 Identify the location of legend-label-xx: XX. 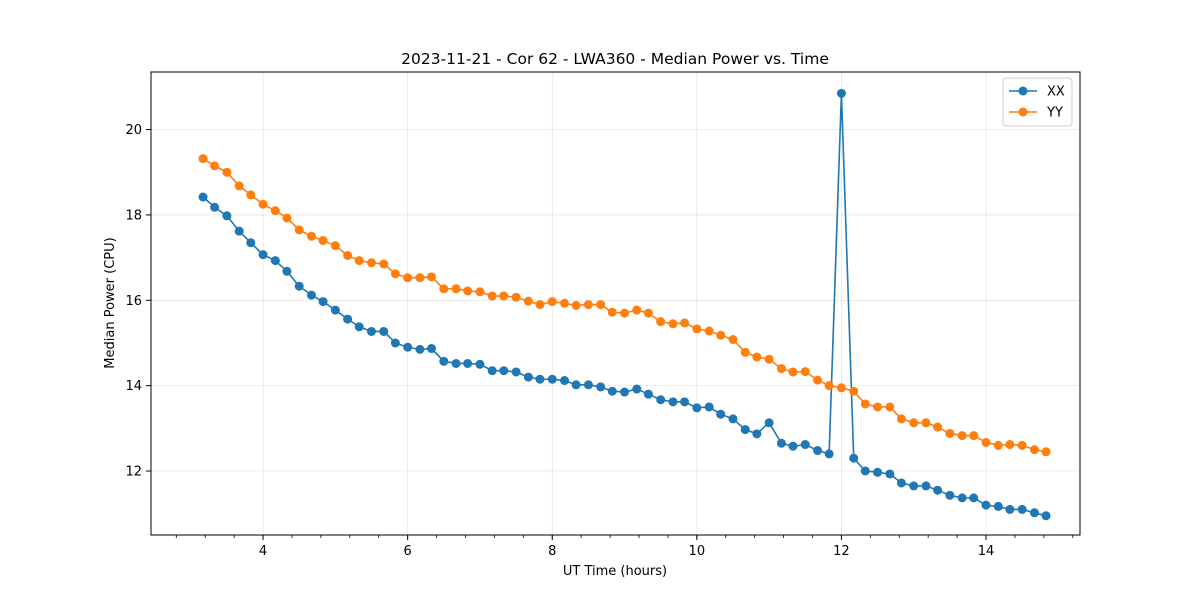
(1056, 92).